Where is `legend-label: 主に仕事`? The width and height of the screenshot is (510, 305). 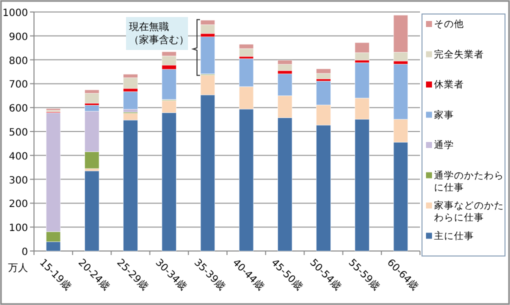
legend-label: 主に仕事 is located at coordinates (454, 236).